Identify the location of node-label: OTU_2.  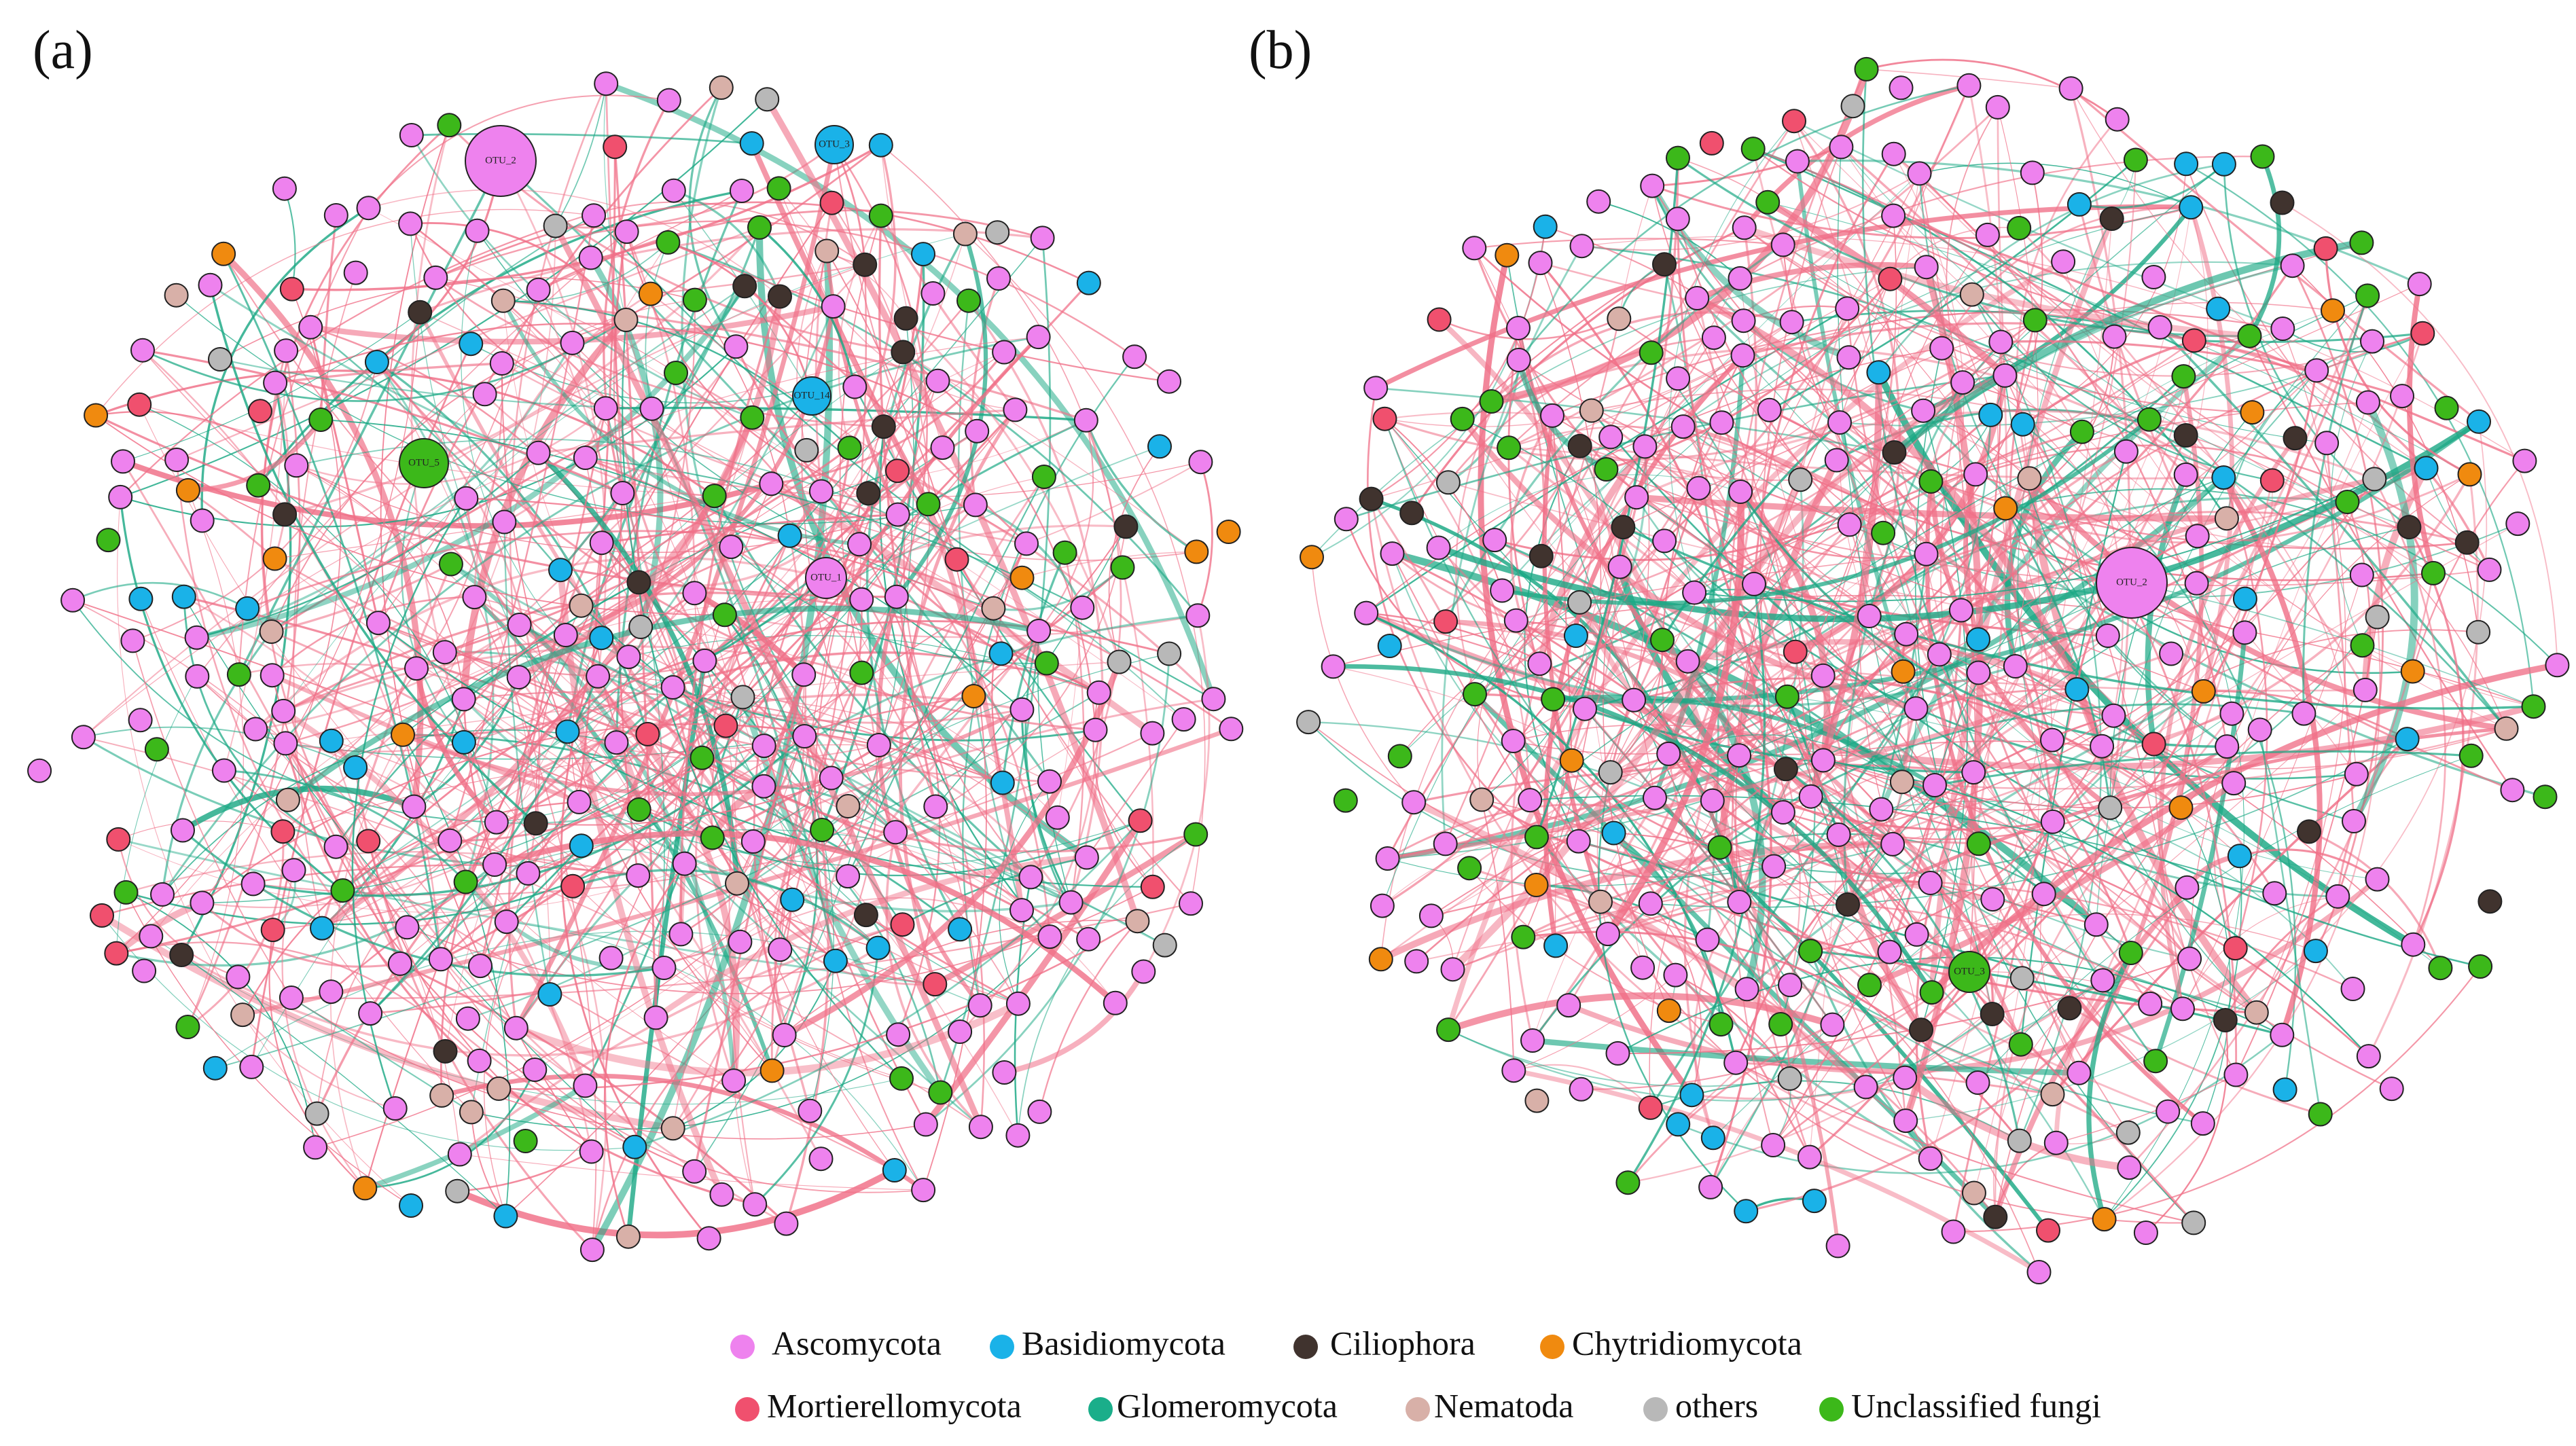
(2132, 583).